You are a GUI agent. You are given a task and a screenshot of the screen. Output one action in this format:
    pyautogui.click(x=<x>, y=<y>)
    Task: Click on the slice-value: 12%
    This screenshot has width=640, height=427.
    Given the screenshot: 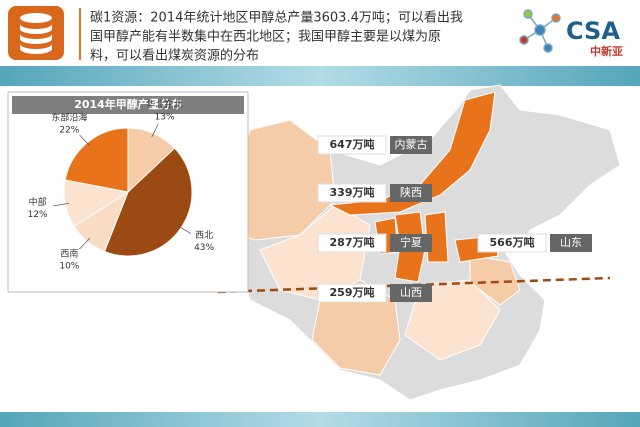 What is the action you would take?
    pyautogui.click(x=38, y=215)
    